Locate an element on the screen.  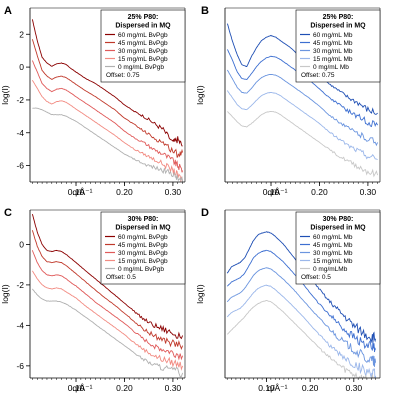
panel-label: A is located at coordinates (8, 11).